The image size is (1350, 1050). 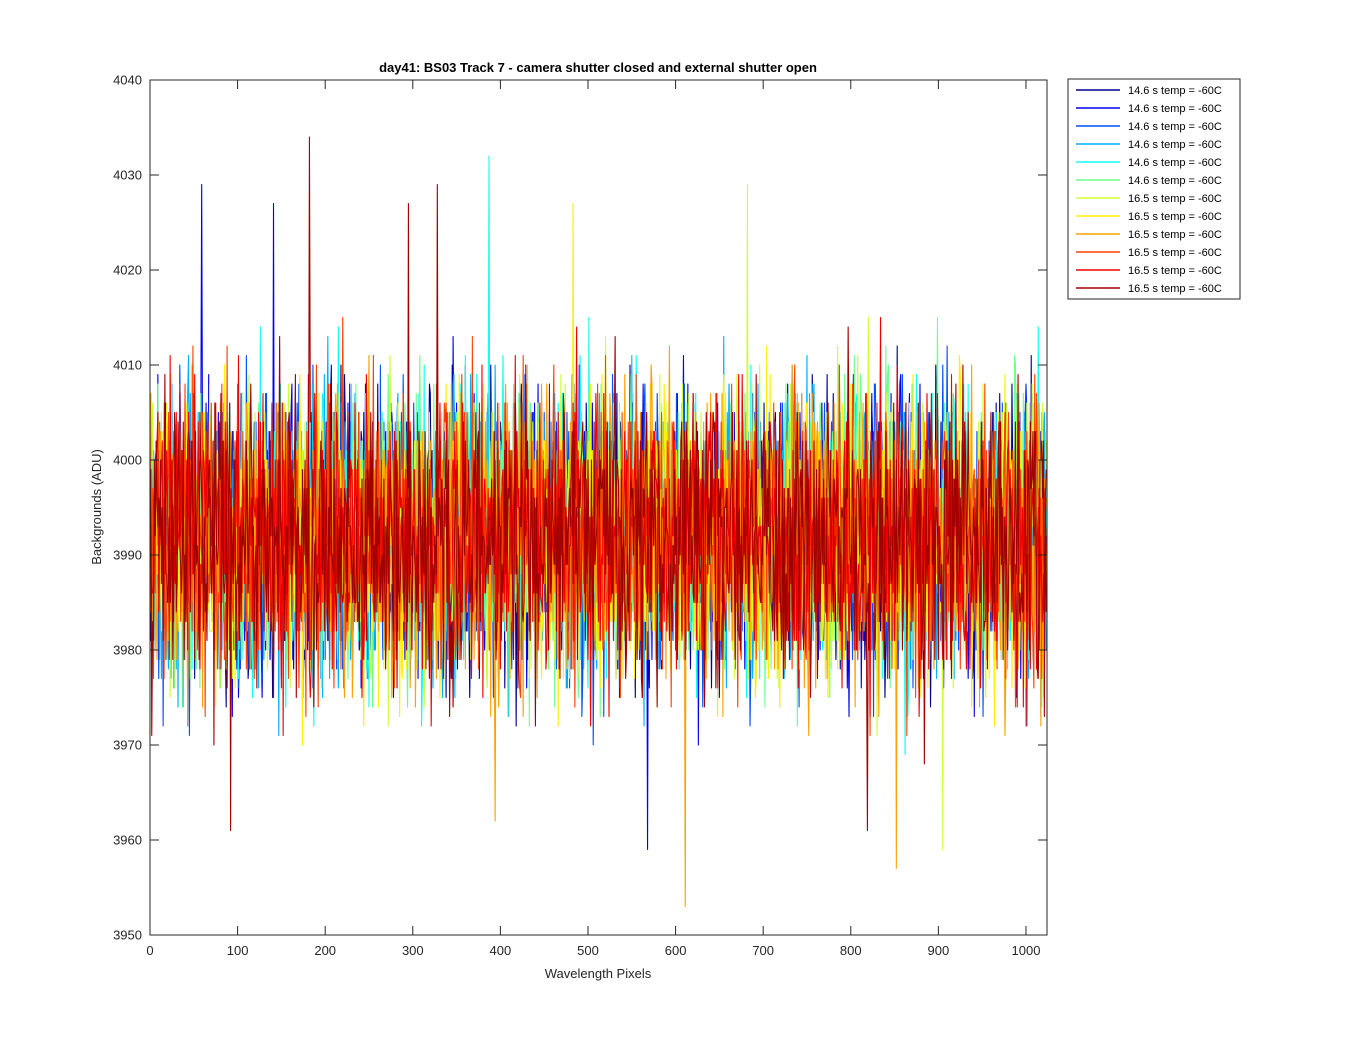 I want to click on legend-label-11: 16.5 s temp = -60C, so click(x=1175, y=271).